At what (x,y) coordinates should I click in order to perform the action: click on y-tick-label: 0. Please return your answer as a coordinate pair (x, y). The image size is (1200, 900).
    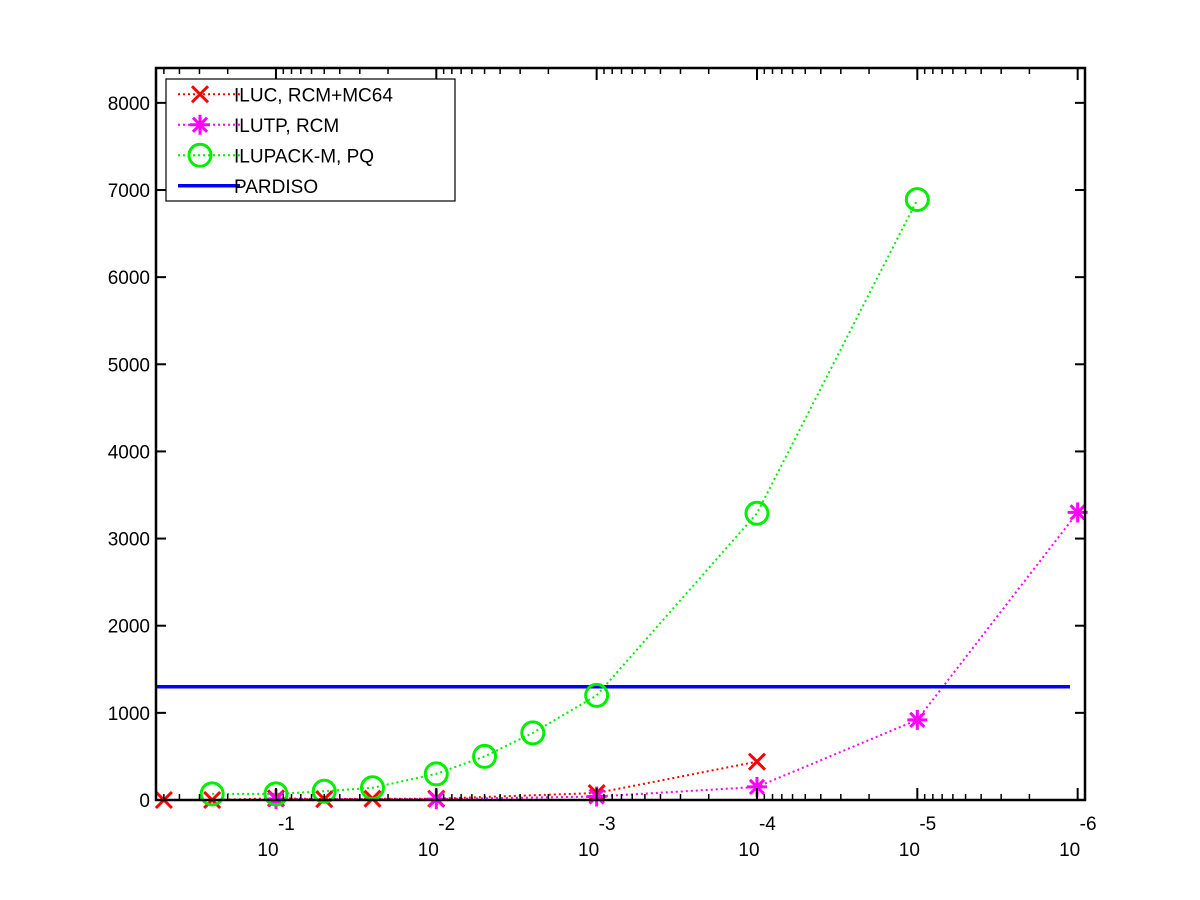
    Looking at the image, I should click on (144, 801).